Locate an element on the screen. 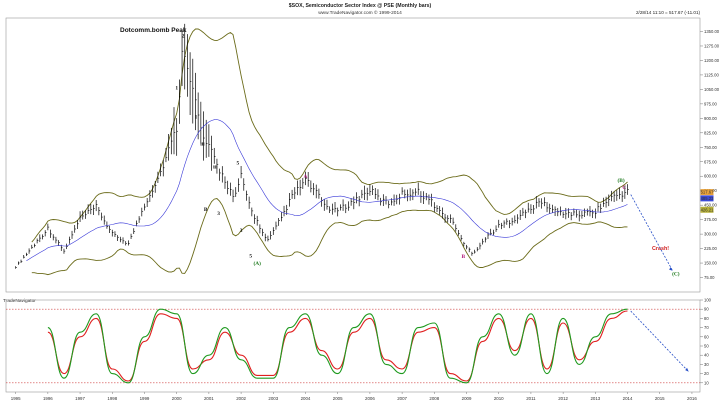  wave-label: 1 is located at coordinates (196, 117).